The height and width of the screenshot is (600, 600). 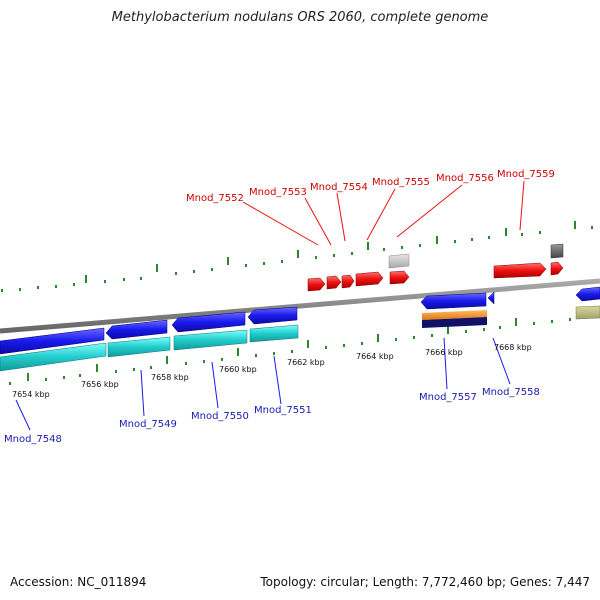 I want to click on feature-light-gray, so click(x=399, y=261).